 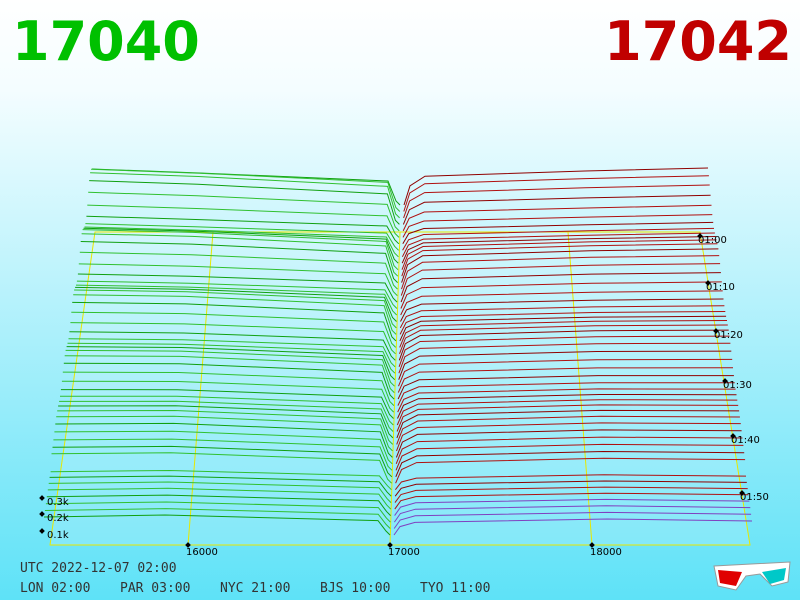 I want to click on 3d-glasses-icon, so click(x=752, y=576).